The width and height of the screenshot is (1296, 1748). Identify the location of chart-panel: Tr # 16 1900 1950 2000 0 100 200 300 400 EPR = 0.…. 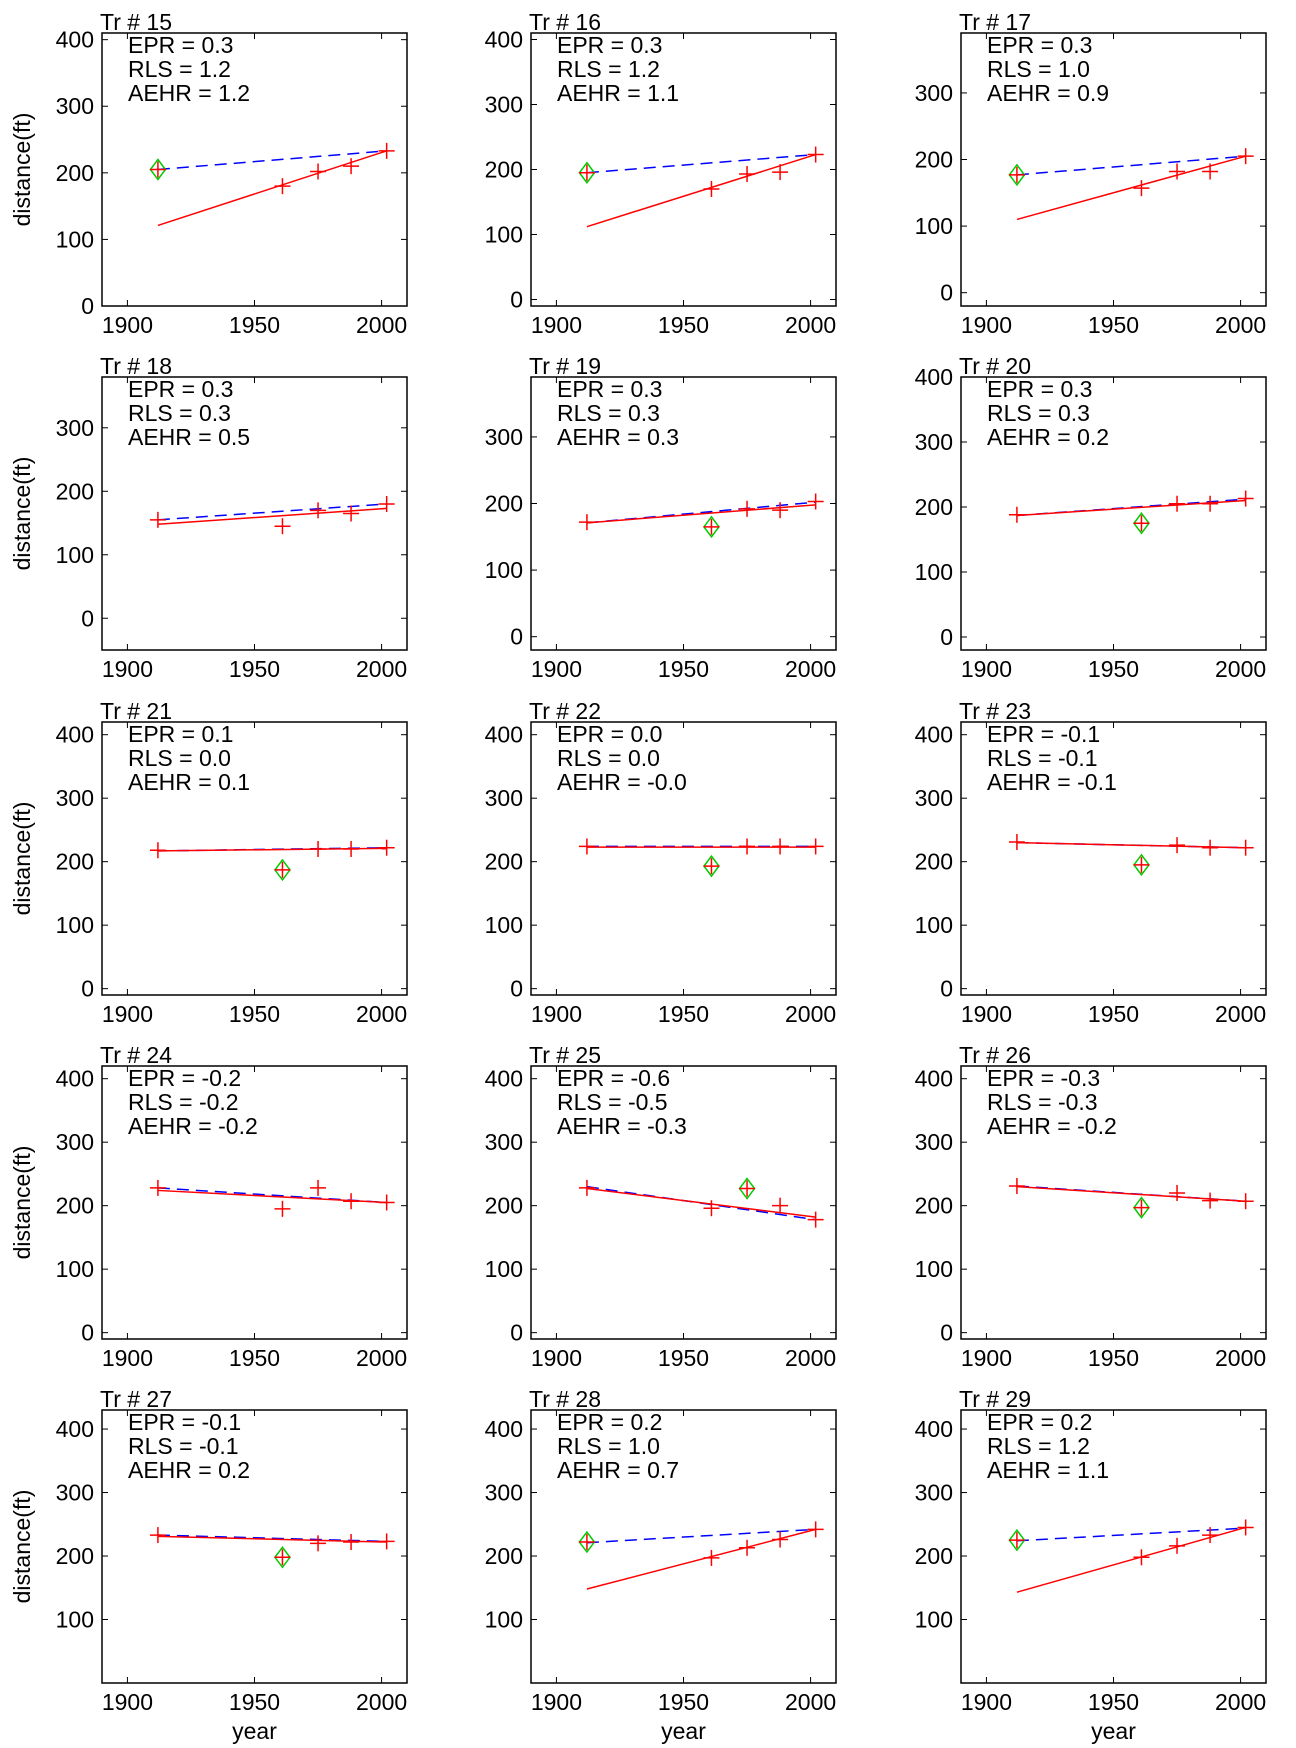
(661, 173).